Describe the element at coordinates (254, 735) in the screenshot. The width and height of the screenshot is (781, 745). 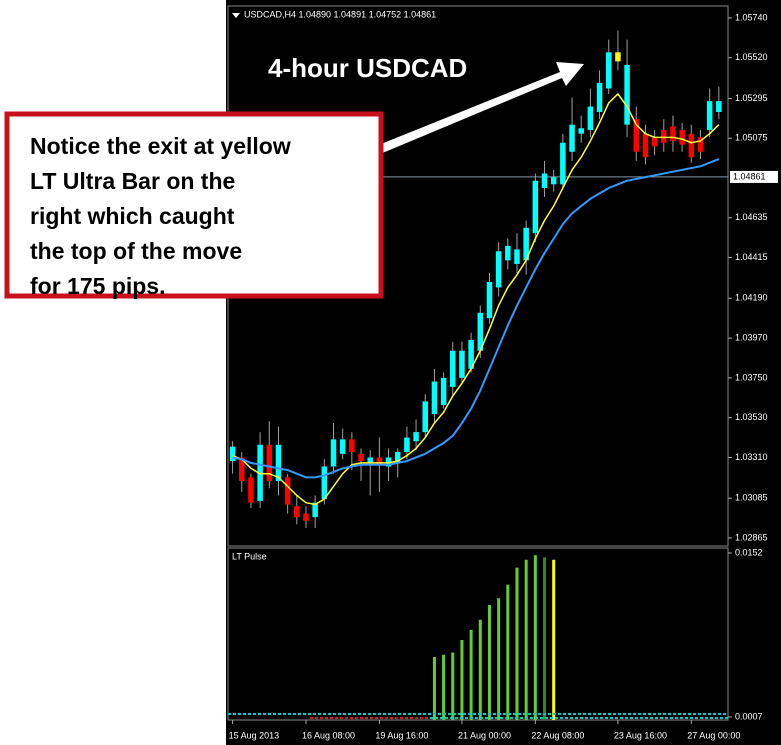
I see `x-tick-label: 15 Aug 2013` at that location.